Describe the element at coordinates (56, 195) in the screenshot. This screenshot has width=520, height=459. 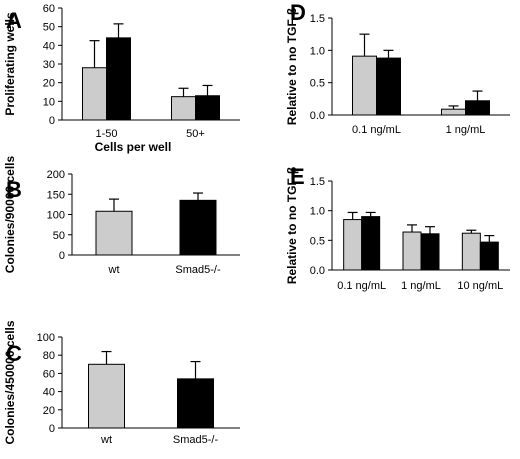
I see `y-tick-label: 150` at that location.